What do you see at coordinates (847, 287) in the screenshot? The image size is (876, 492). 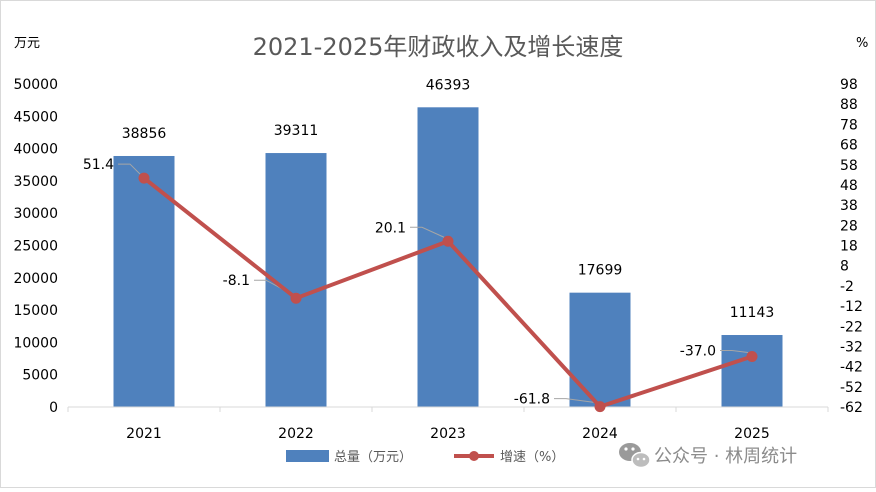 I see `right-tick-label: -2` at bounding box center [847, 287].